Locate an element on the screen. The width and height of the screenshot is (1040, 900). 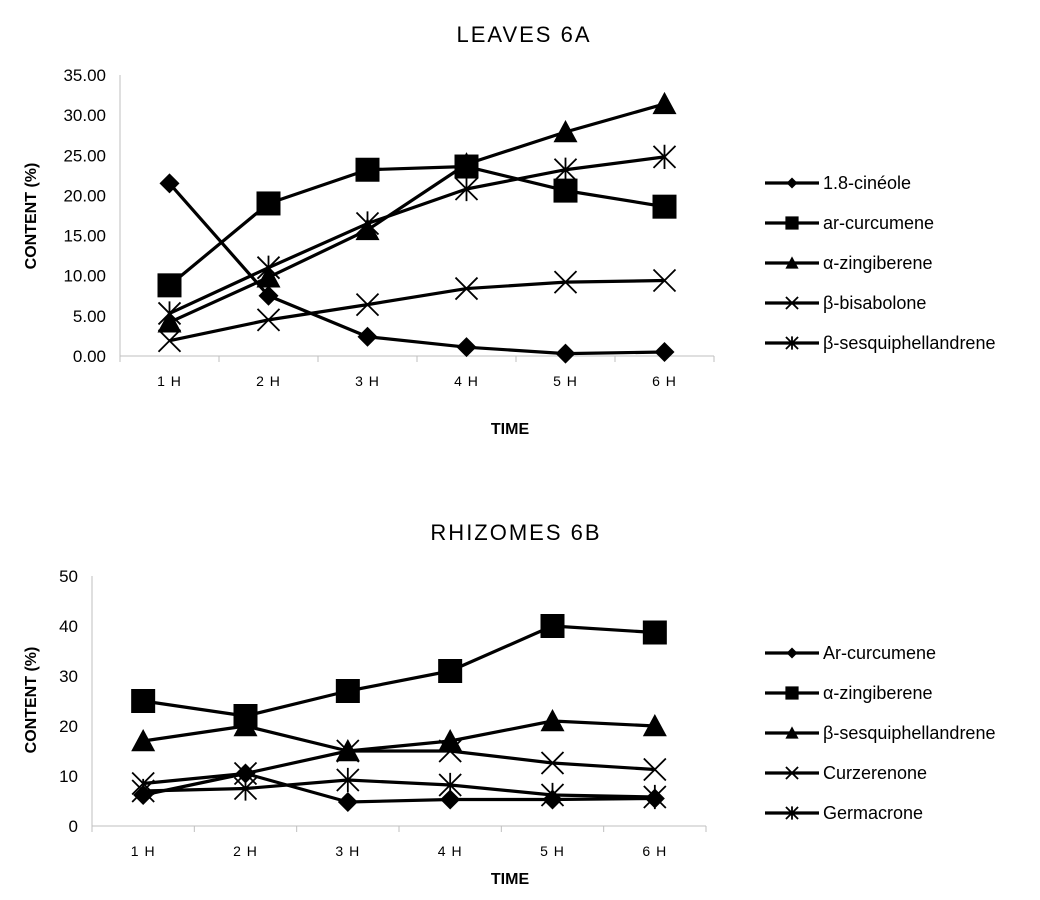
legend-label: 1.8-cinéole is located at coordinates (867, 183).